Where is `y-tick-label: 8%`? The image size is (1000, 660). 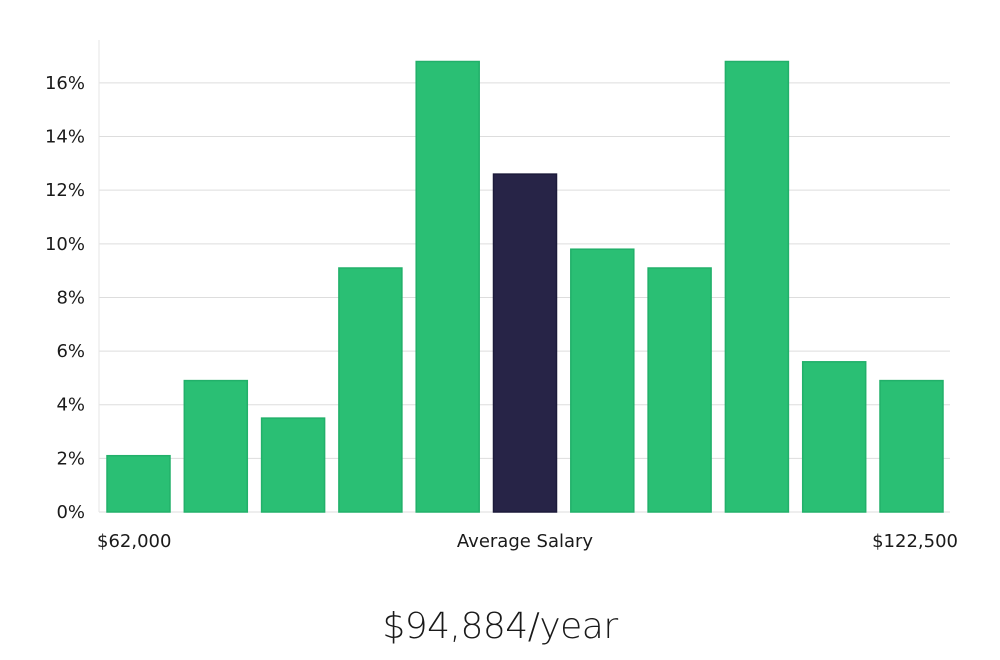 y-tick-label: 8% is located at coordinates (70, 297).